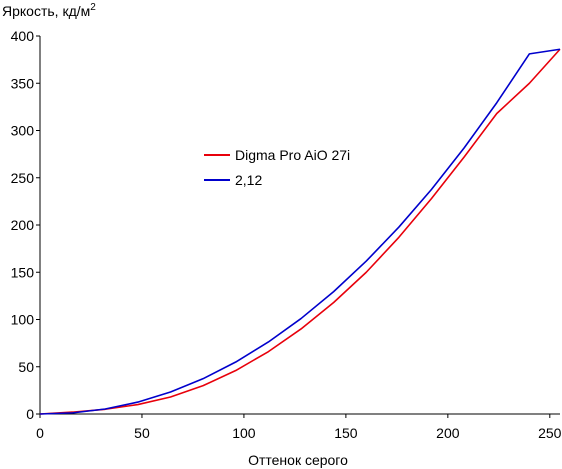 This screenshot has height=469, width=562. What do you see at coordinates (298, 460) in the screenshot?
I see `x-axis-label: Оттенок серого` at bounding box center [298, 460].